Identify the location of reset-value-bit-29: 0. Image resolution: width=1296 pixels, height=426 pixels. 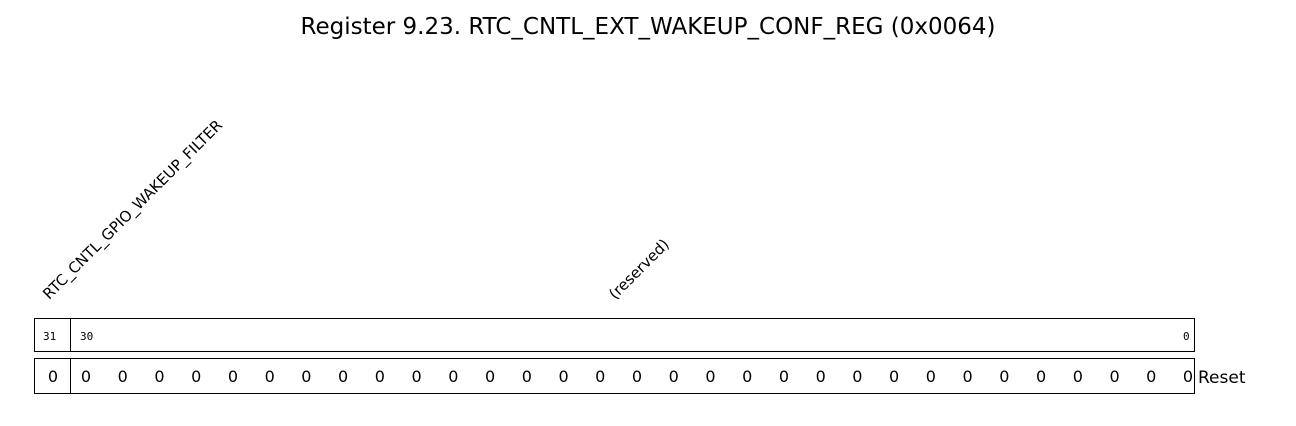
(122, 376).